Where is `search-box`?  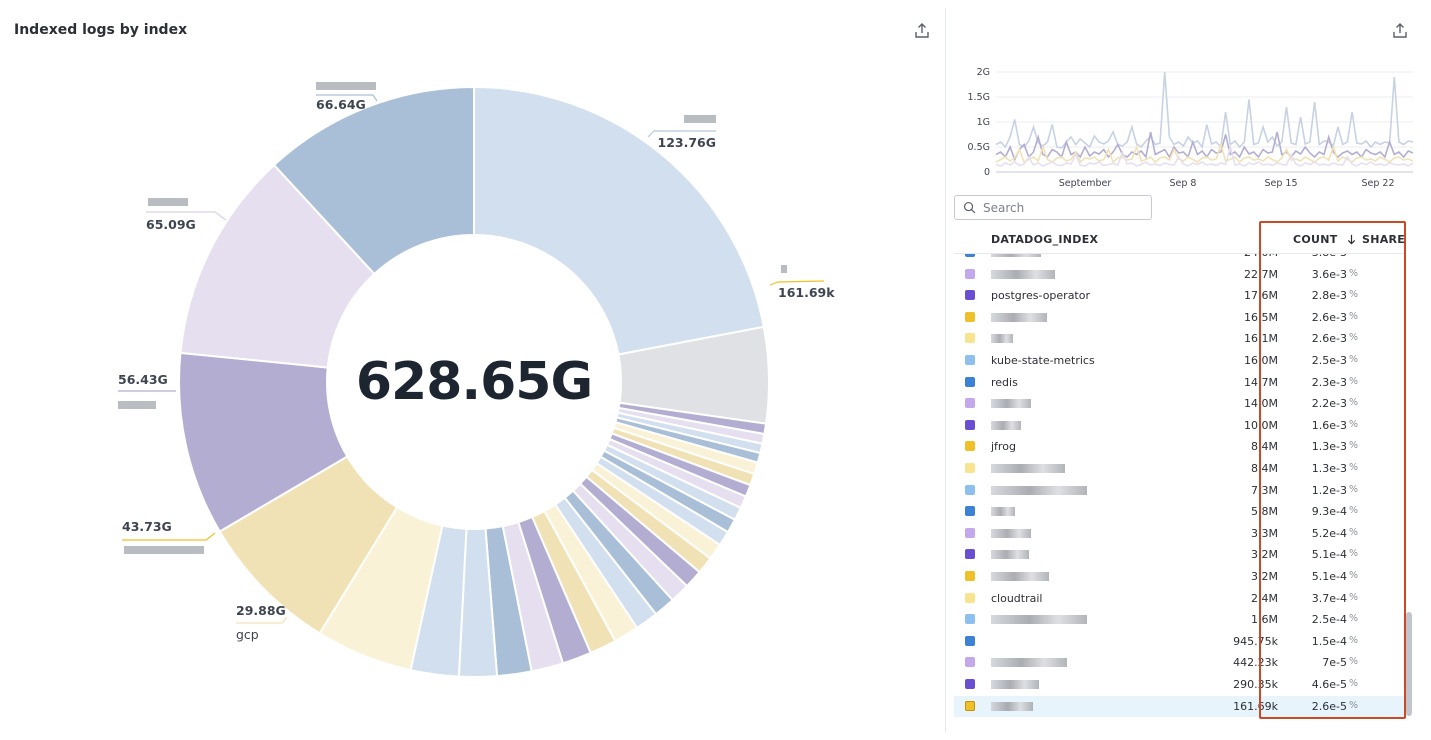
search-box is located at coordinates (1053, 207).